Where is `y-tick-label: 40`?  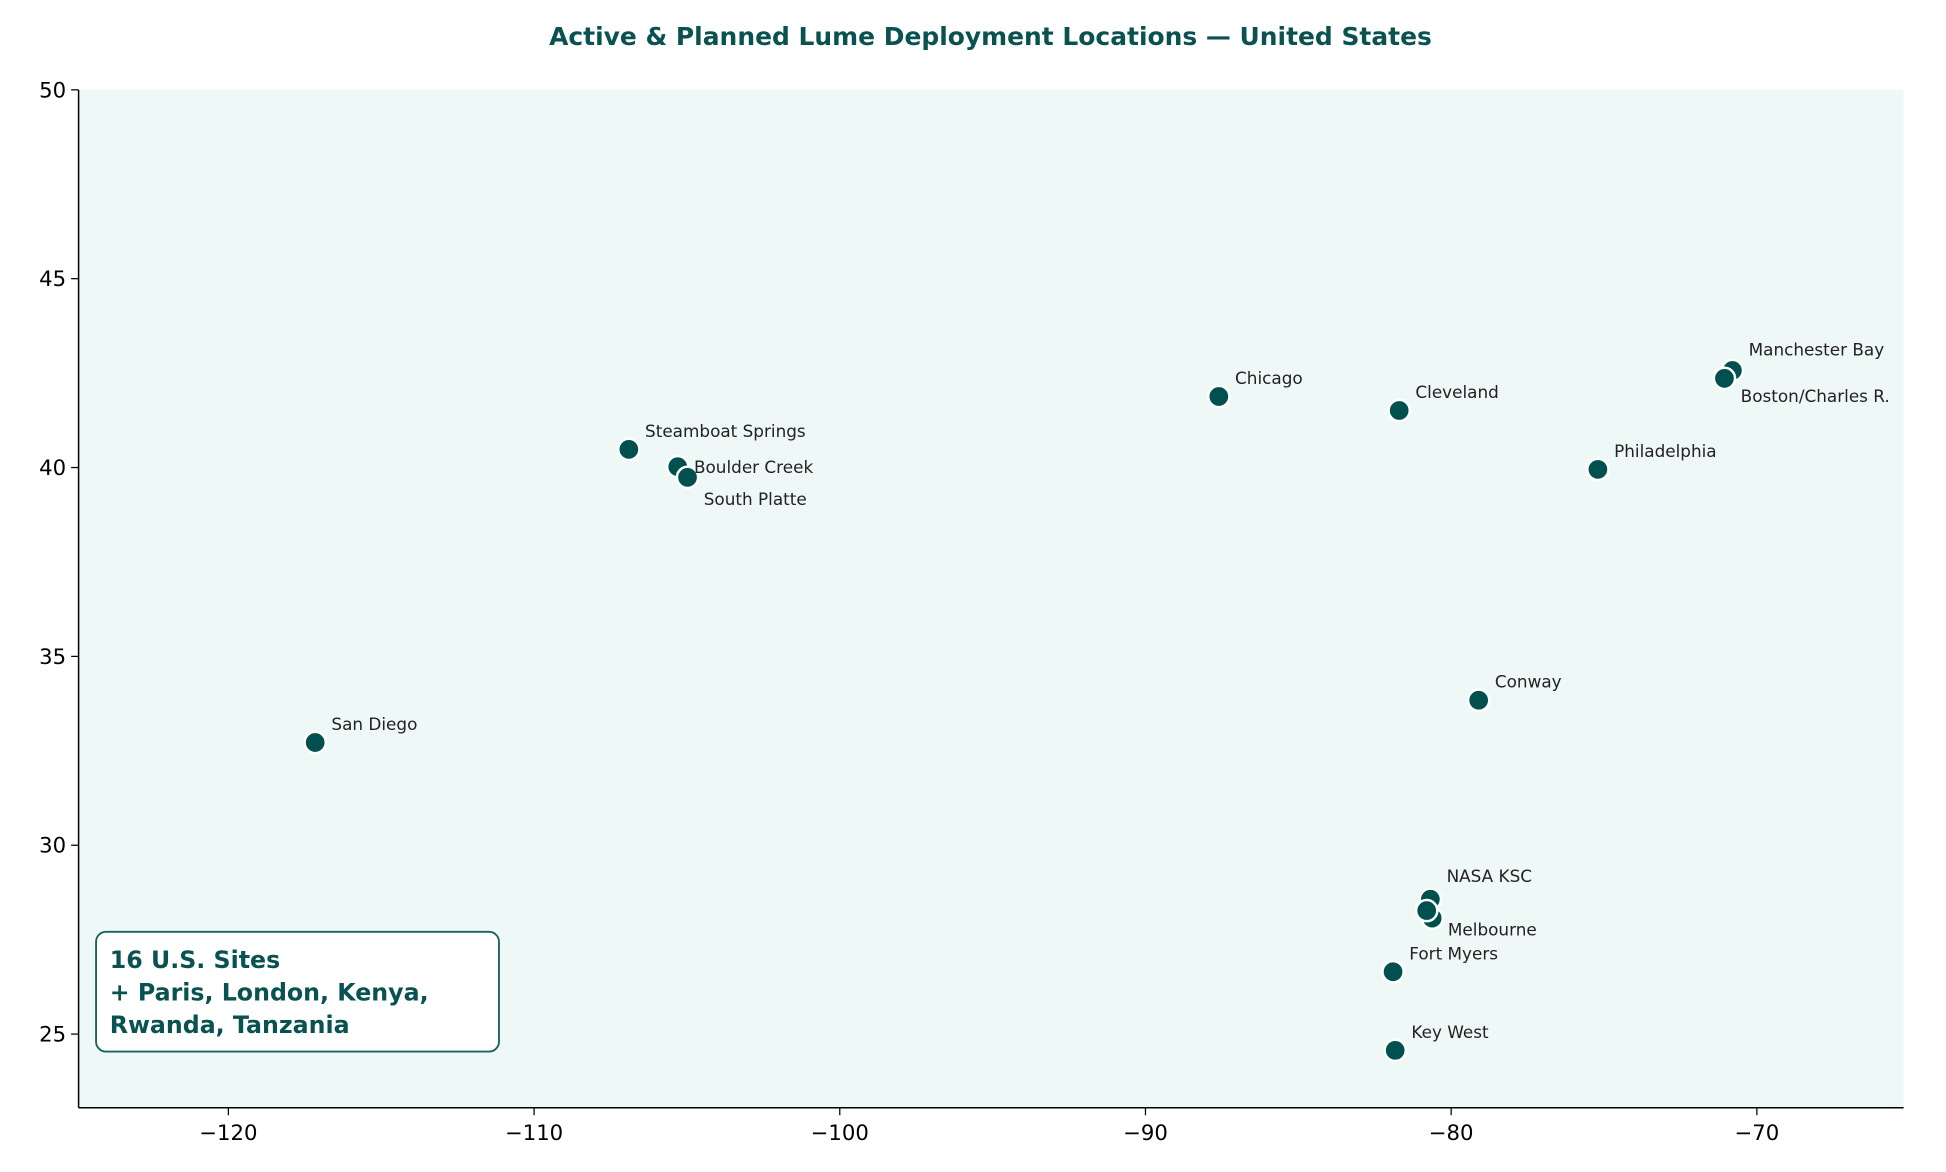 y-tick-label: 40 is located at coordinates (52, 467).